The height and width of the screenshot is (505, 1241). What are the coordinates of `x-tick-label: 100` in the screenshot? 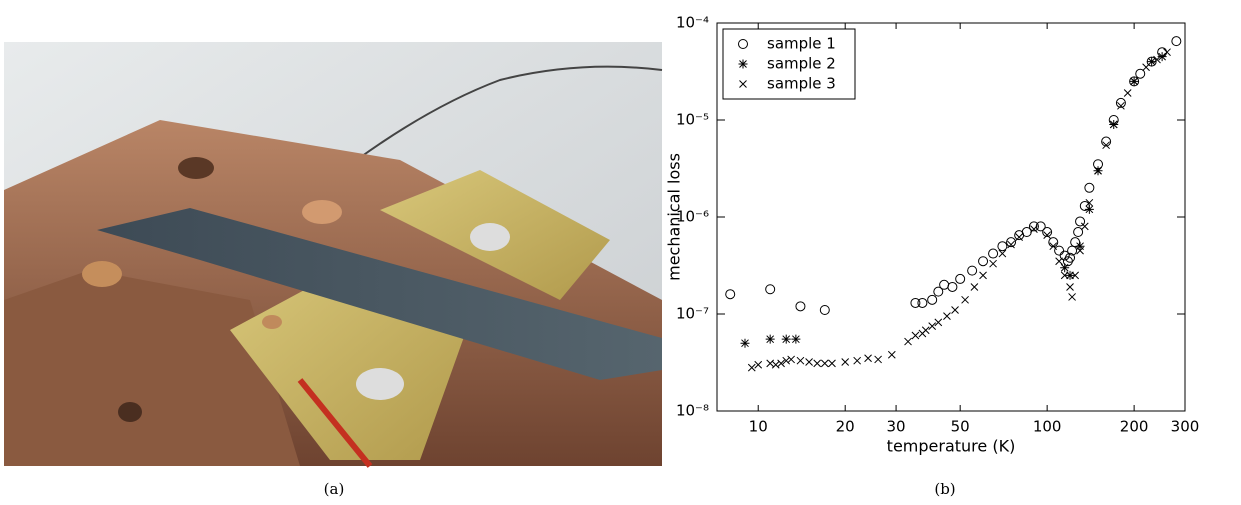 It's located at (1047, 427).